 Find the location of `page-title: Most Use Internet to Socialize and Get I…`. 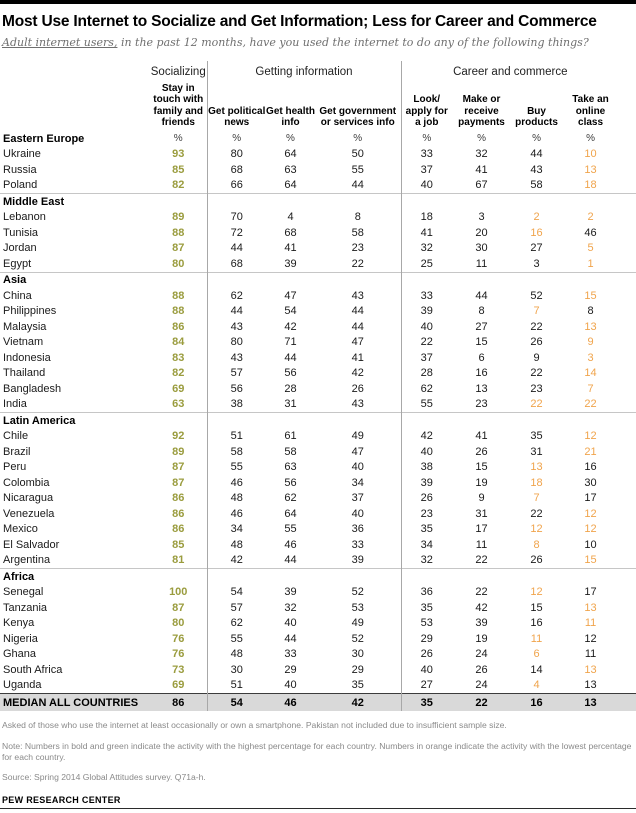

page-title: Most Use Internet to Socialize and Get I… is located at coordinates (299, 21).